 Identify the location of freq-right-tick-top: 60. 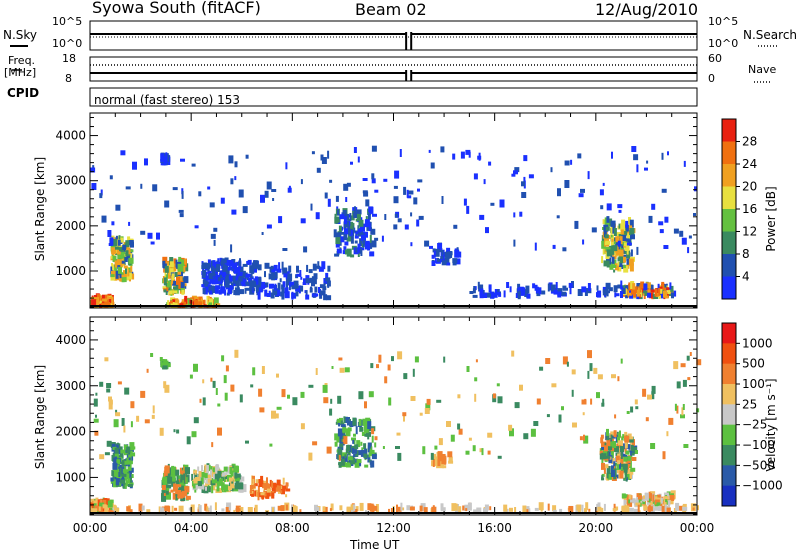
(715, 58).